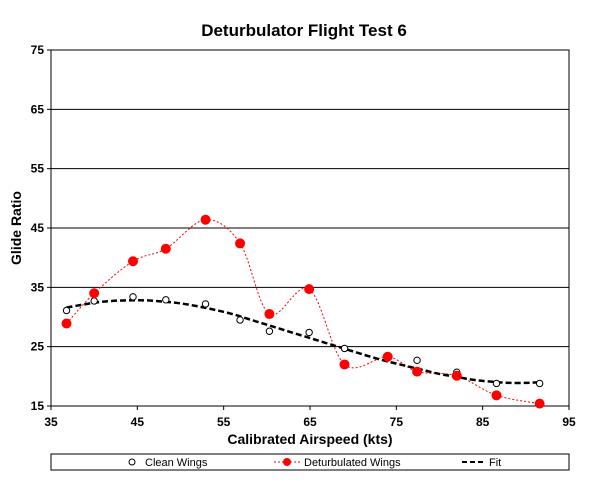 The height and width of the screenshot is (484, 600). I want to click on y-tick-label: 55, so click(38, 169).